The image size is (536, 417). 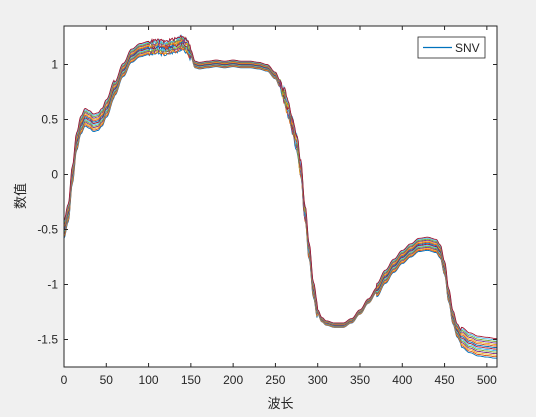 I want to click on x-tick-label: 500, so click(x=487, y=380).